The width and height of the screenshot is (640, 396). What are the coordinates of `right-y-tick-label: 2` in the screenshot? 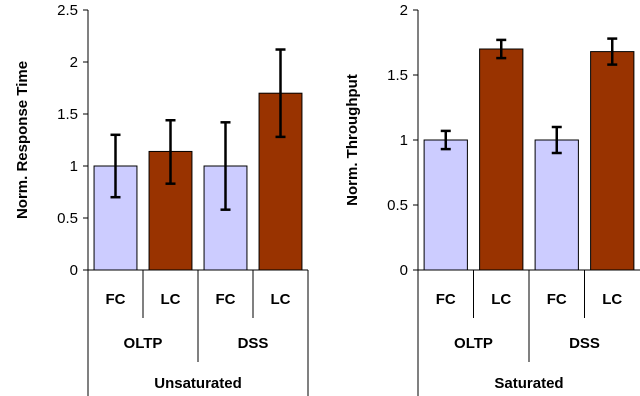 It's located at (404, 10).